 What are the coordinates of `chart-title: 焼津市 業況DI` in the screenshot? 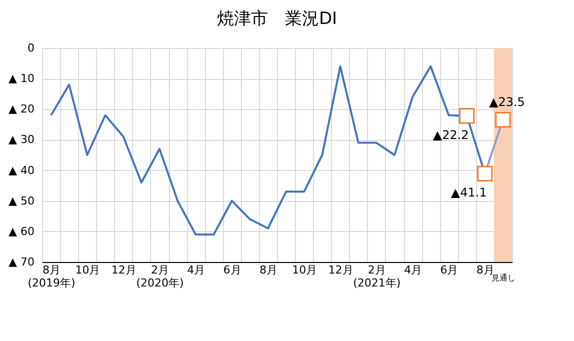 It's located at (277, 19).